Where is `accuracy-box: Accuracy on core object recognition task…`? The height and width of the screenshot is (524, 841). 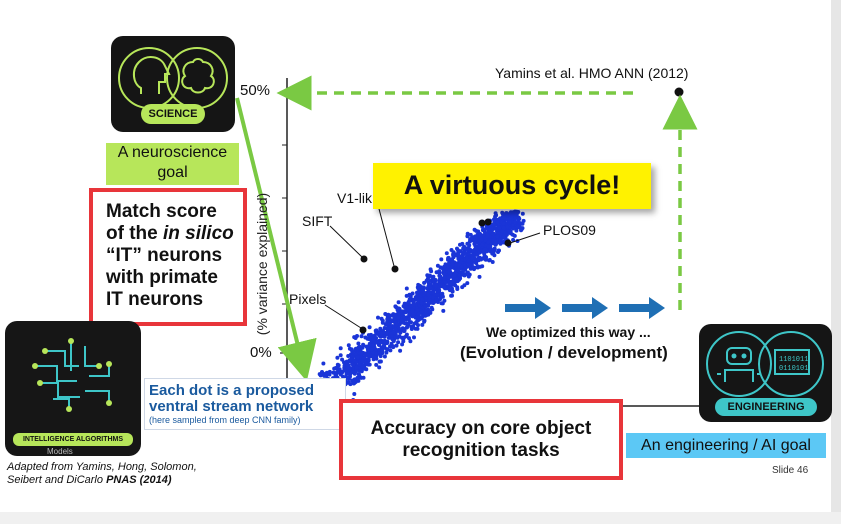
accuracy-box: Accuracy on core object recognition task… is located at coordinates (481, 439).